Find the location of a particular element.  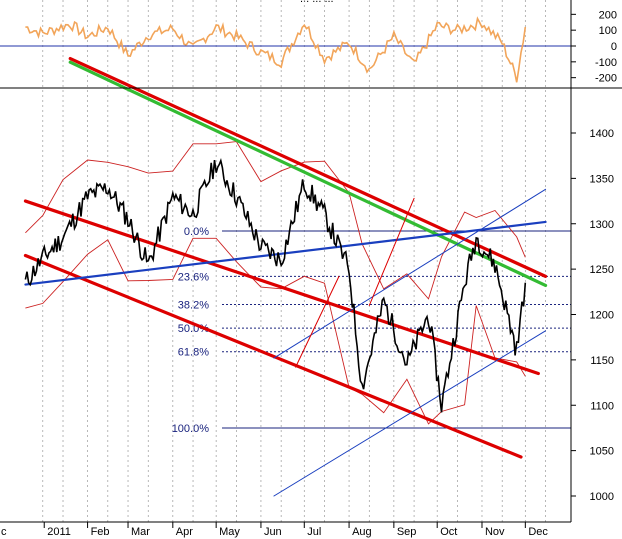

x-tick-label: Aug is located at coordinates (362, 532).